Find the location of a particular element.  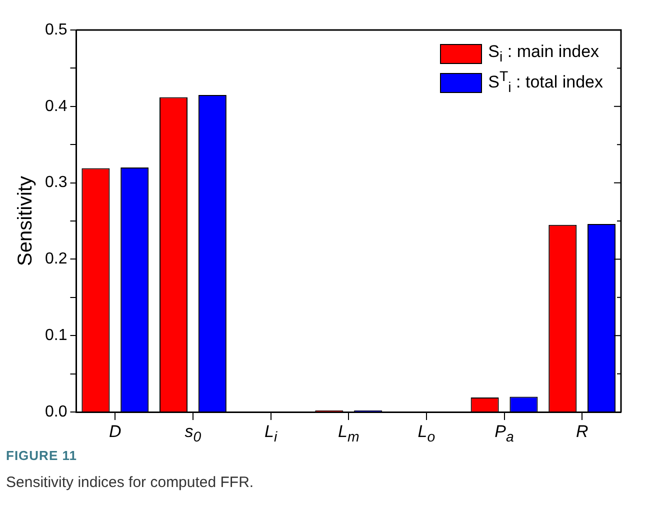

x-tick-label: R is located at coordinates (582, 432).